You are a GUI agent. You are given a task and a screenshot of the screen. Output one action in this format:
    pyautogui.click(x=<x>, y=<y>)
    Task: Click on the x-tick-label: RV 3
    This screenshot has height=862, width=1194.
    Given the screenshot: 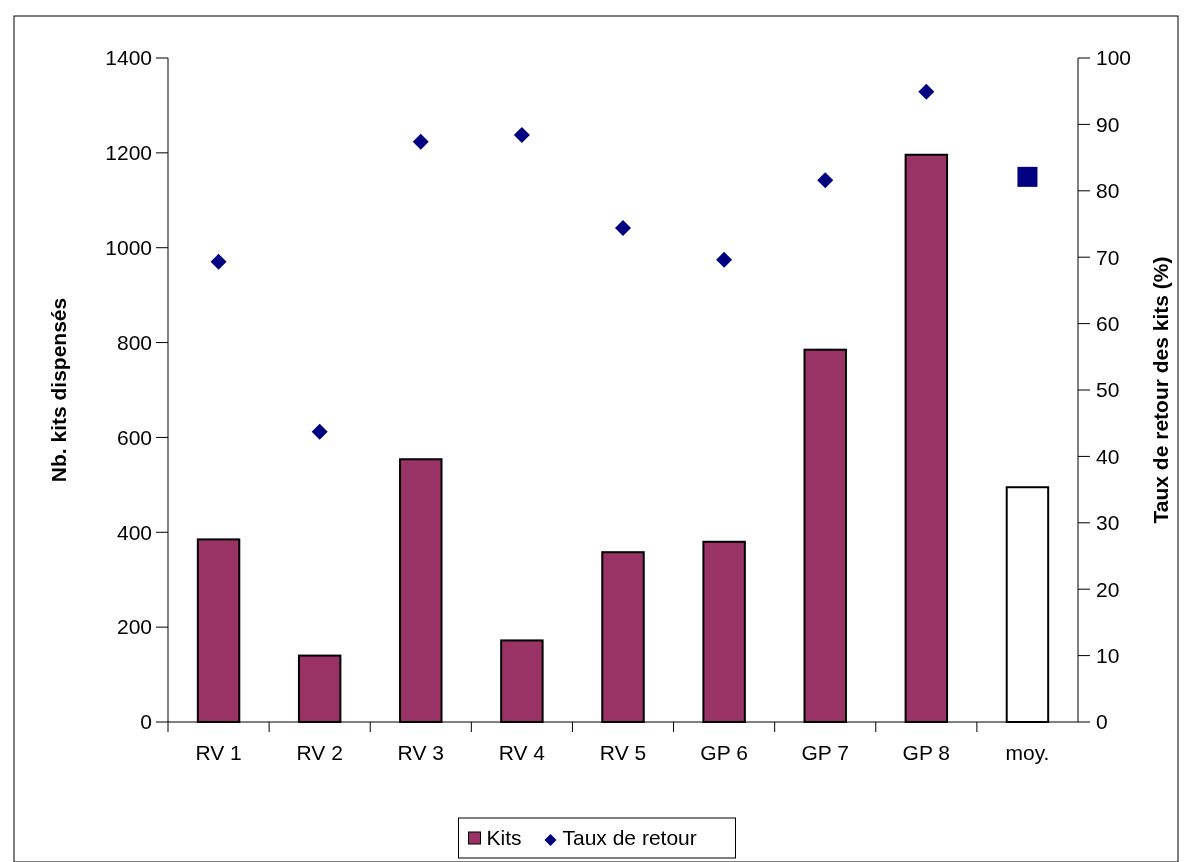 What is the action you would take?
    pyautogui.click(x=420, y=752)
    